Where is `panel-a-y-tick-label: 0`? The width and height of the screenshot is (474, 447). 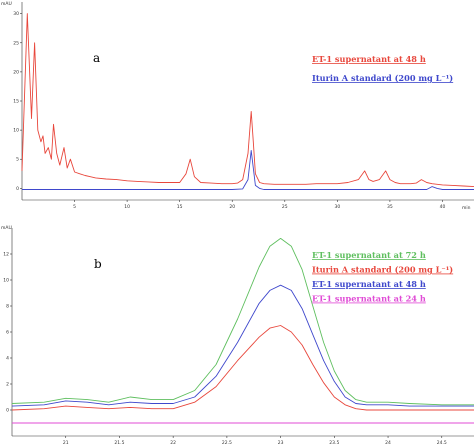 panel-a-y-tick-label: 0 is located at coordinates (17, 189).